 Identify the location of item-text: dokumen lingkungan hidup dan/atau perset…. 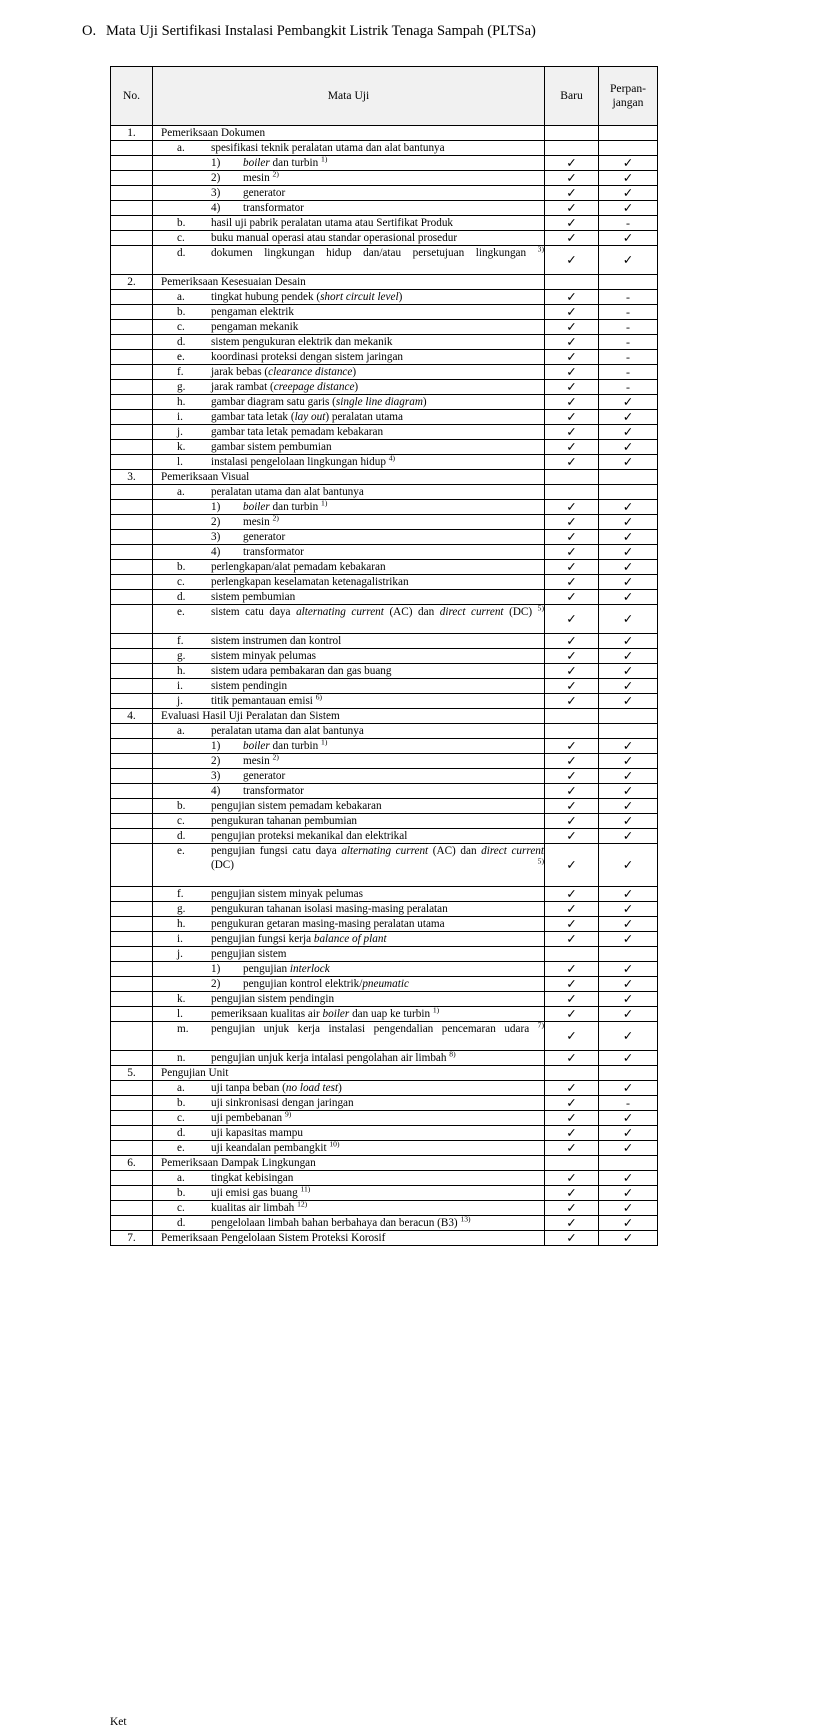
(377, 251).